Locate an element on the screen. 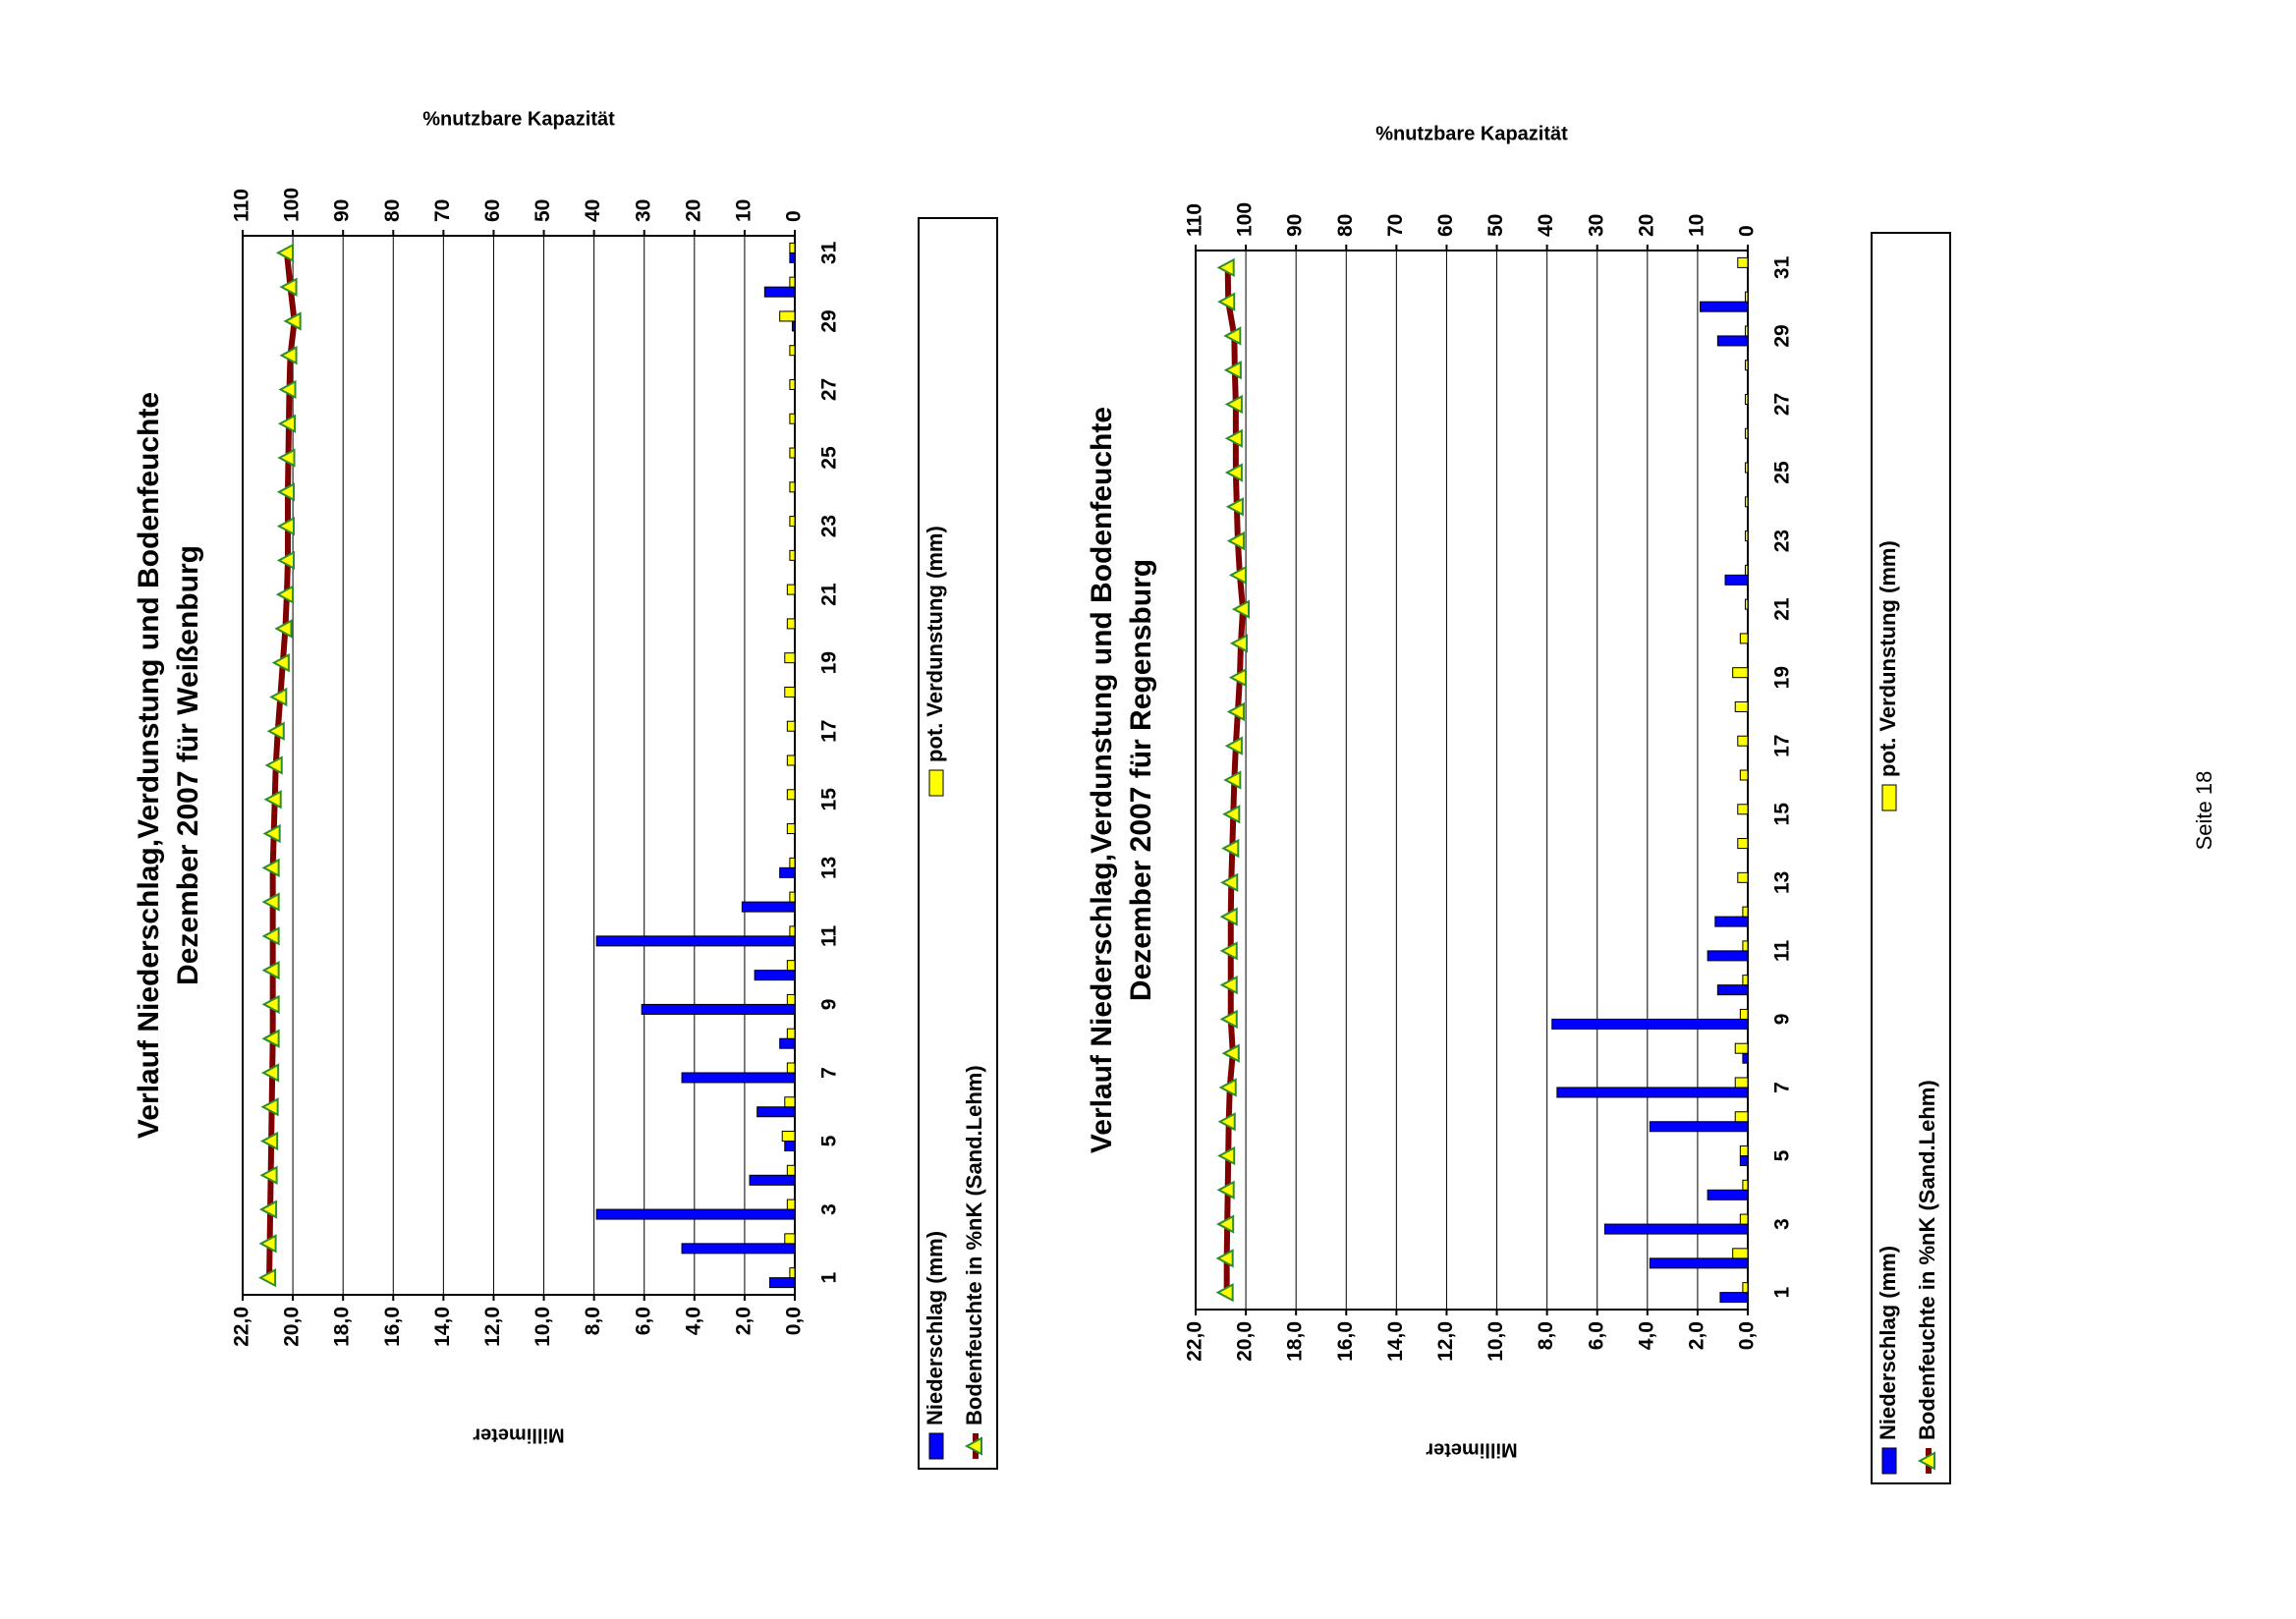 This screenshot has height=1619, width=2296. y2-tick-label: 90 is located at coordinates (1295, 225).